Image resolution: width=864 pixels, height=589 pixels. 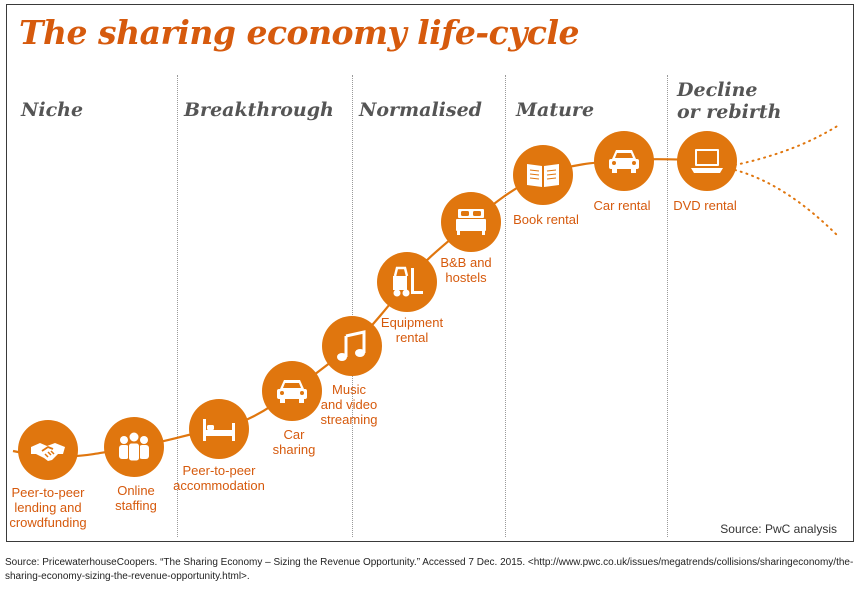 What do you see at coordinates (52, 110) in the screenshot?
I see `stage-niche: Niche` at bounding box center [52, 110].